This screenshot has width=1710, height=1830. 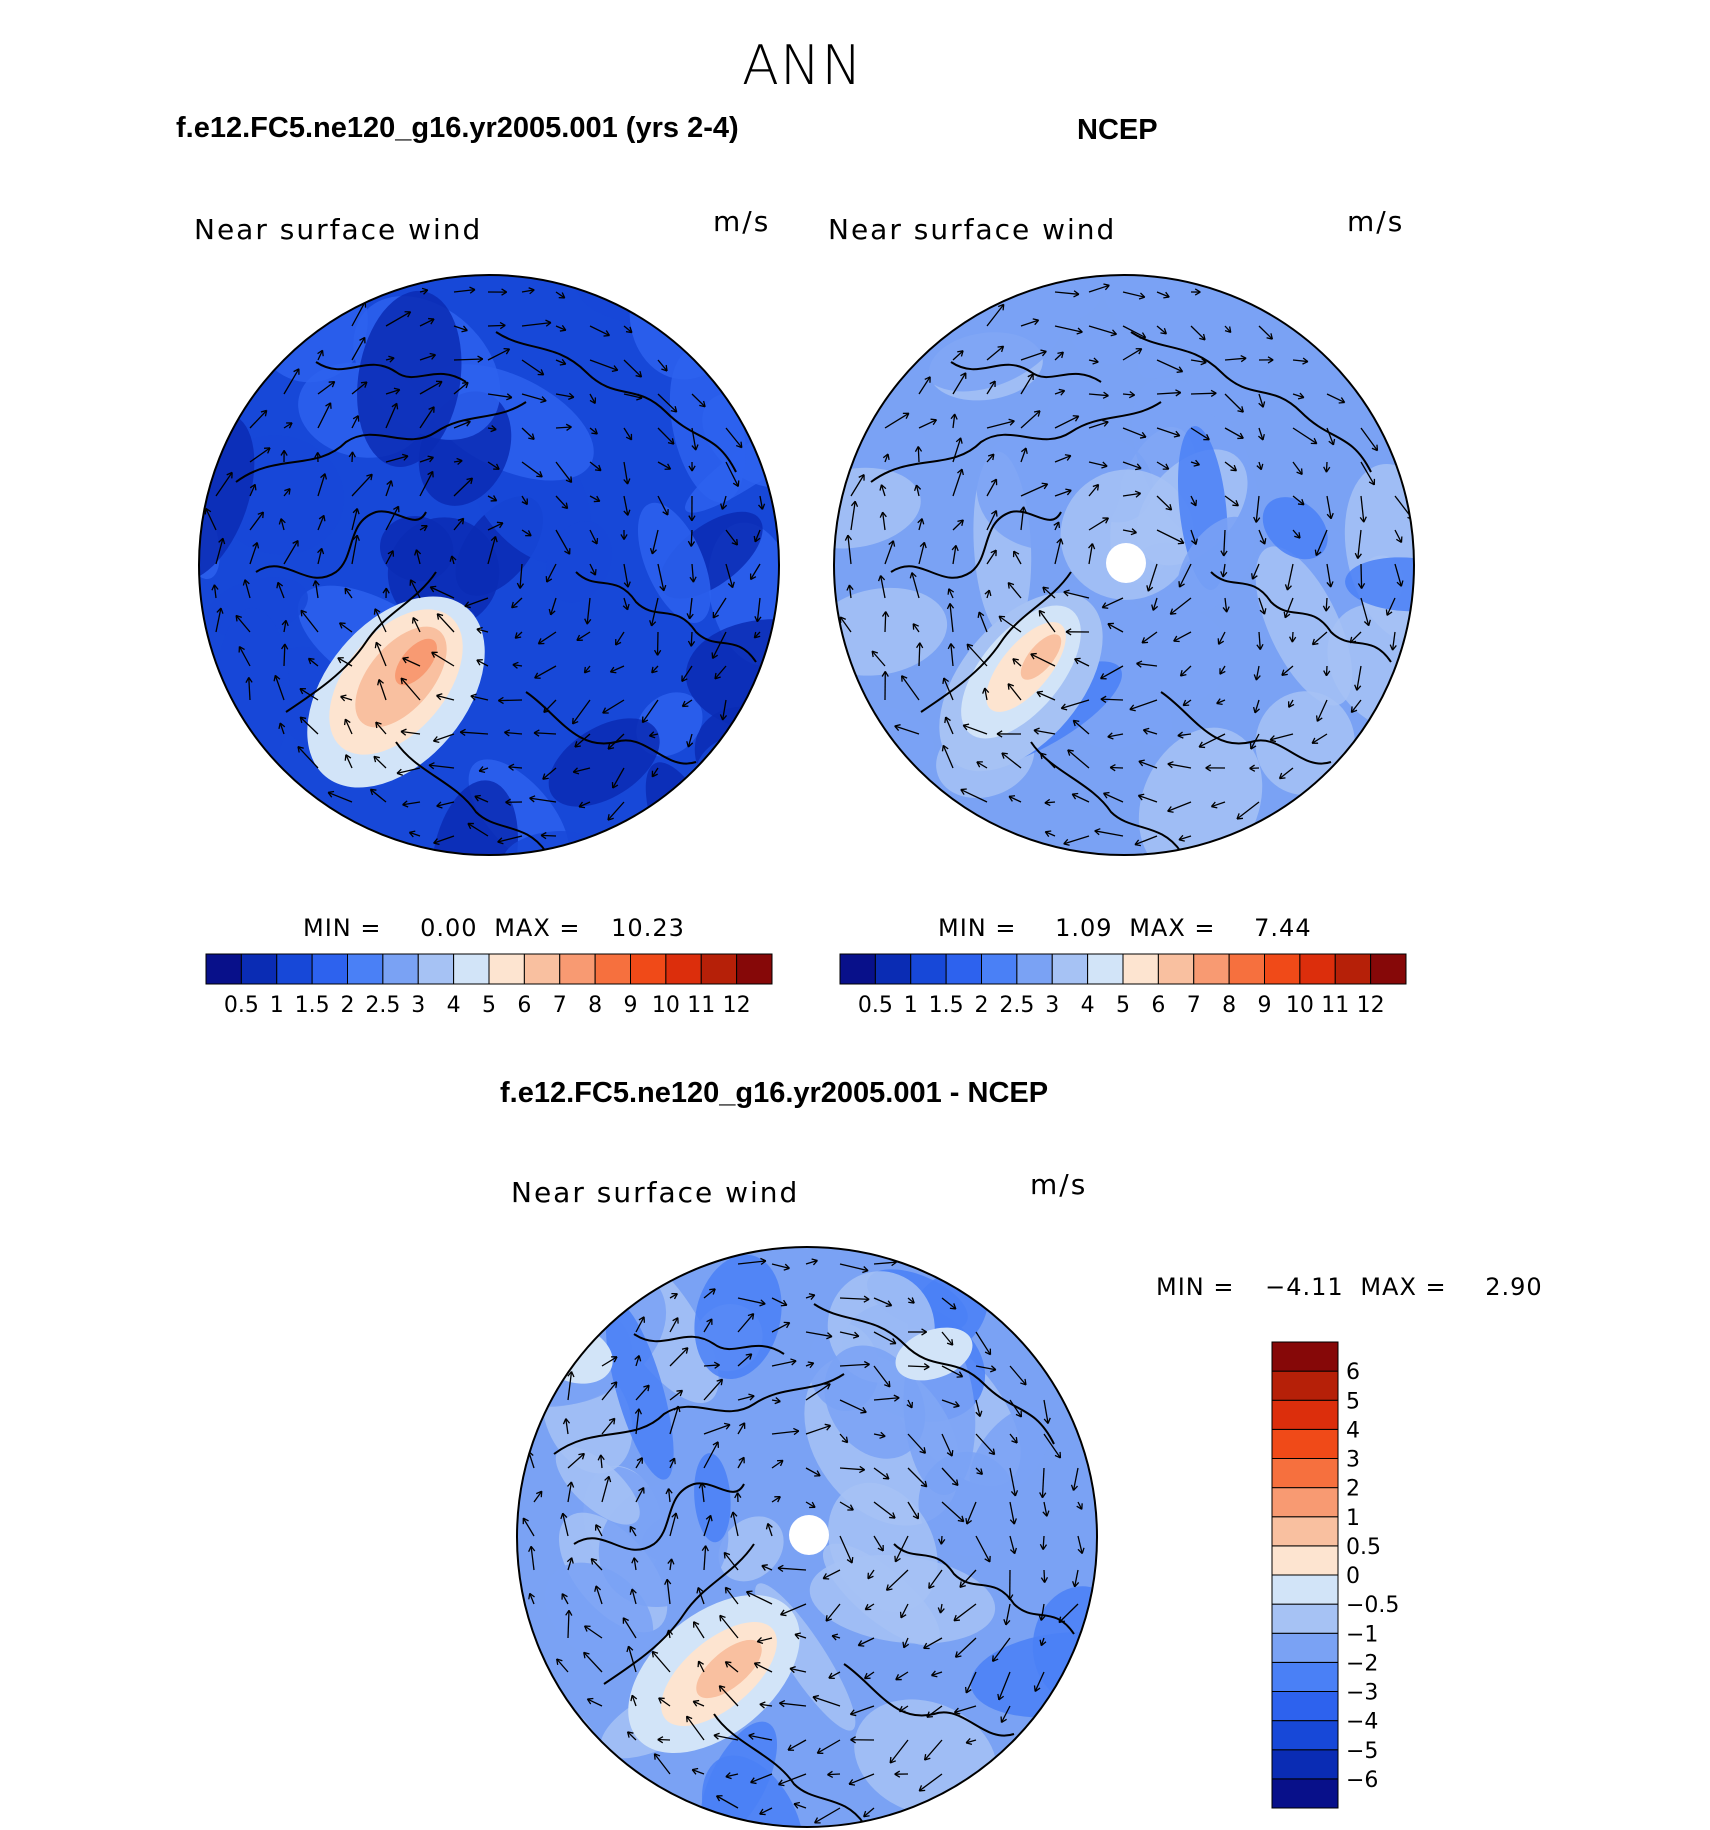 I want to click on panel3-units-label: m/s, so click(x=1058, y=1184).